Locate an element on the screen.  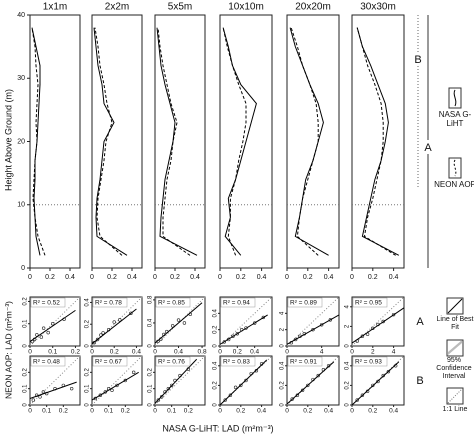
annotation: R² = 0.83 is located at coordinates (236, 362).